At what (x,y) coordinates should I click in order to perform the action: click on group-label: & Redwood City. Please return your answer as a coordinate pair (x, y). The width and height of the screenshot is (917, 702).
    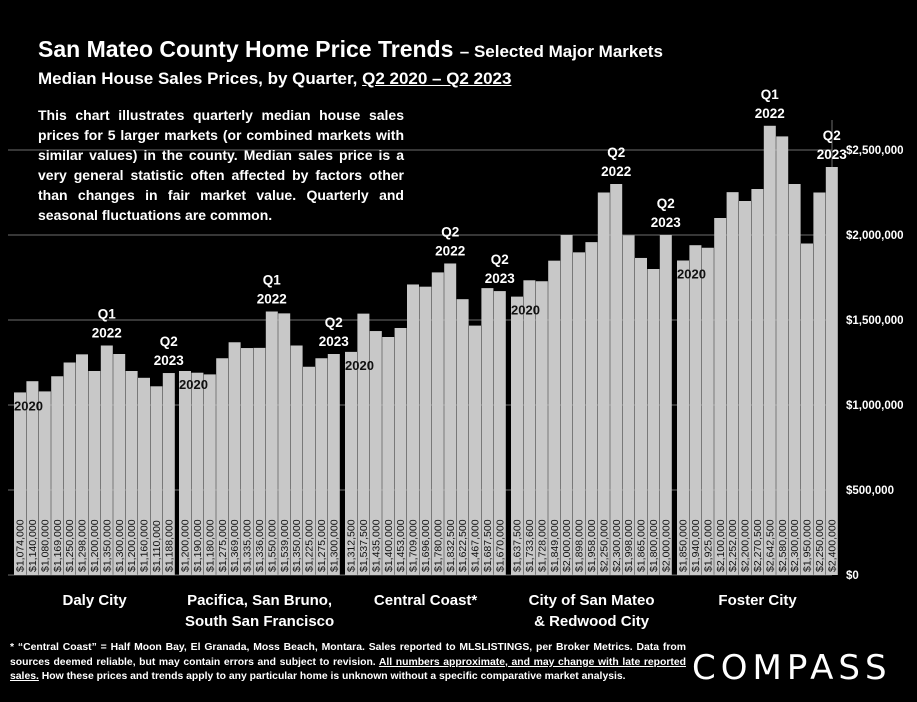
    Looking at the image, I should click on (592, 621).